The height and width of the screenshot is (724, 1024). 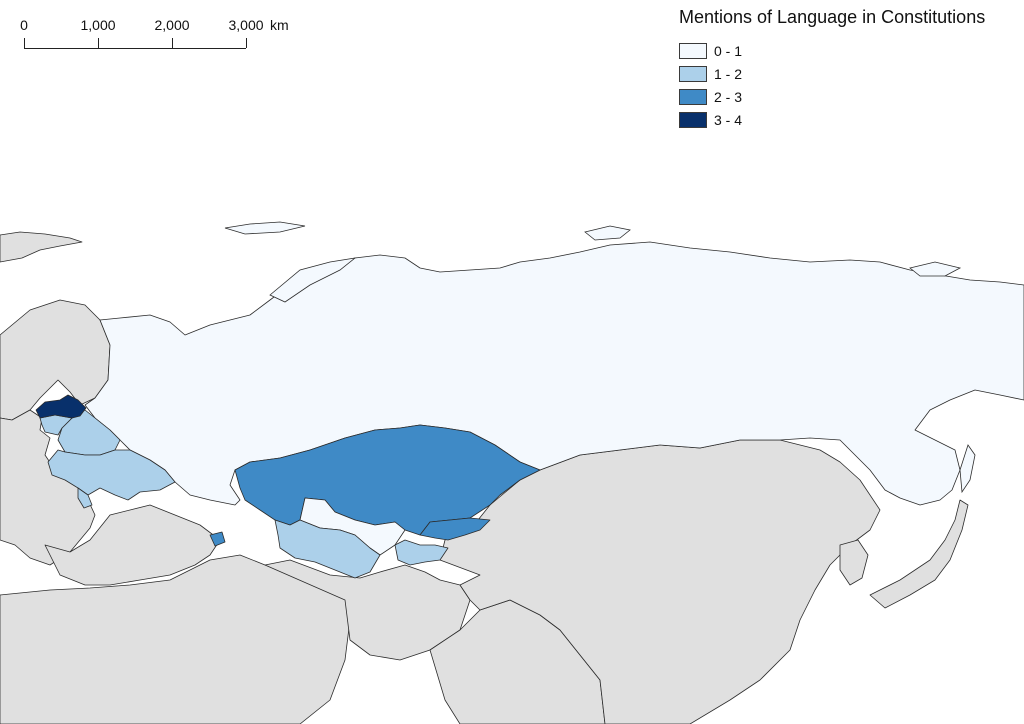 I want to click on scale-label-3000: 3,000, so click(x=246, y=25).